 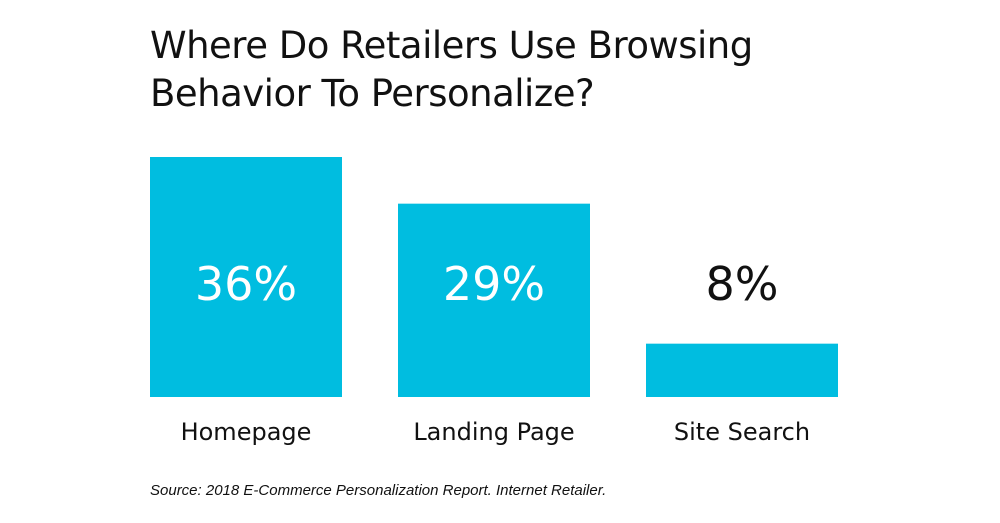 I want to click on bar-homepage, so click(x=246, y=277).